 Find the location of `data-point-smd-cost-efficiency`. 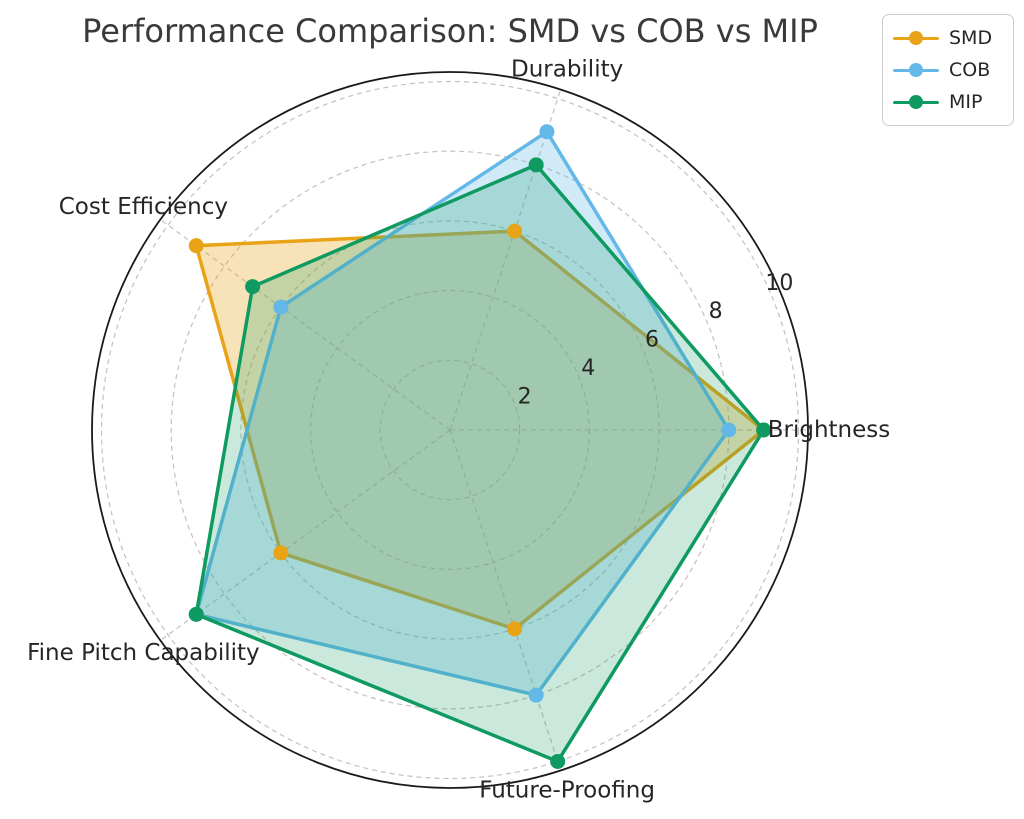

data-point-smd-cost-efficiency is located at coordinates (196, 246).